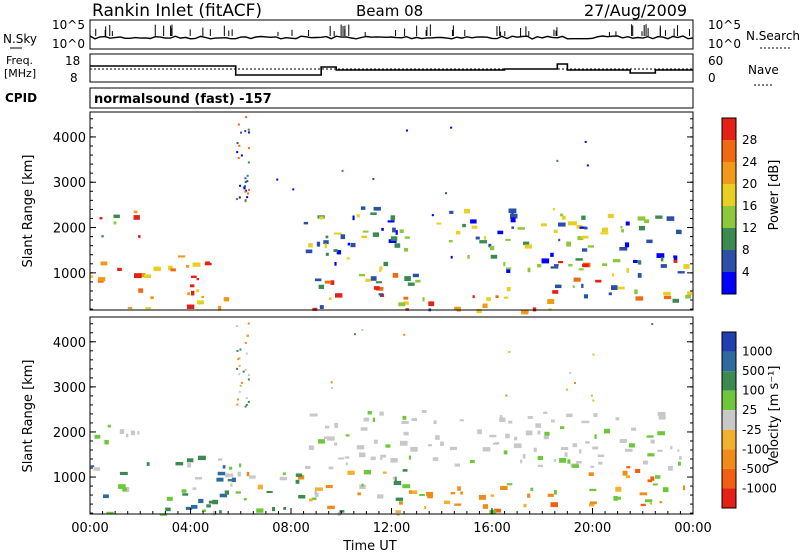  Describe the element at coordinates (729, 420) in the screenshot. I see `colorbar-frame` at that location.